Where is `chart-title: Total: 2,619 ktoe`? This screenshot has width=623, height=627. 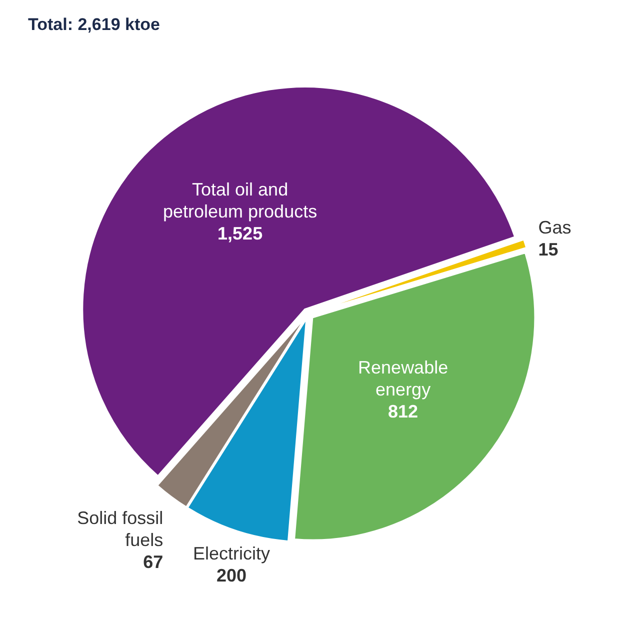
chart-title: Total: 2,619 ktoe is located at coordinates (94, 24).